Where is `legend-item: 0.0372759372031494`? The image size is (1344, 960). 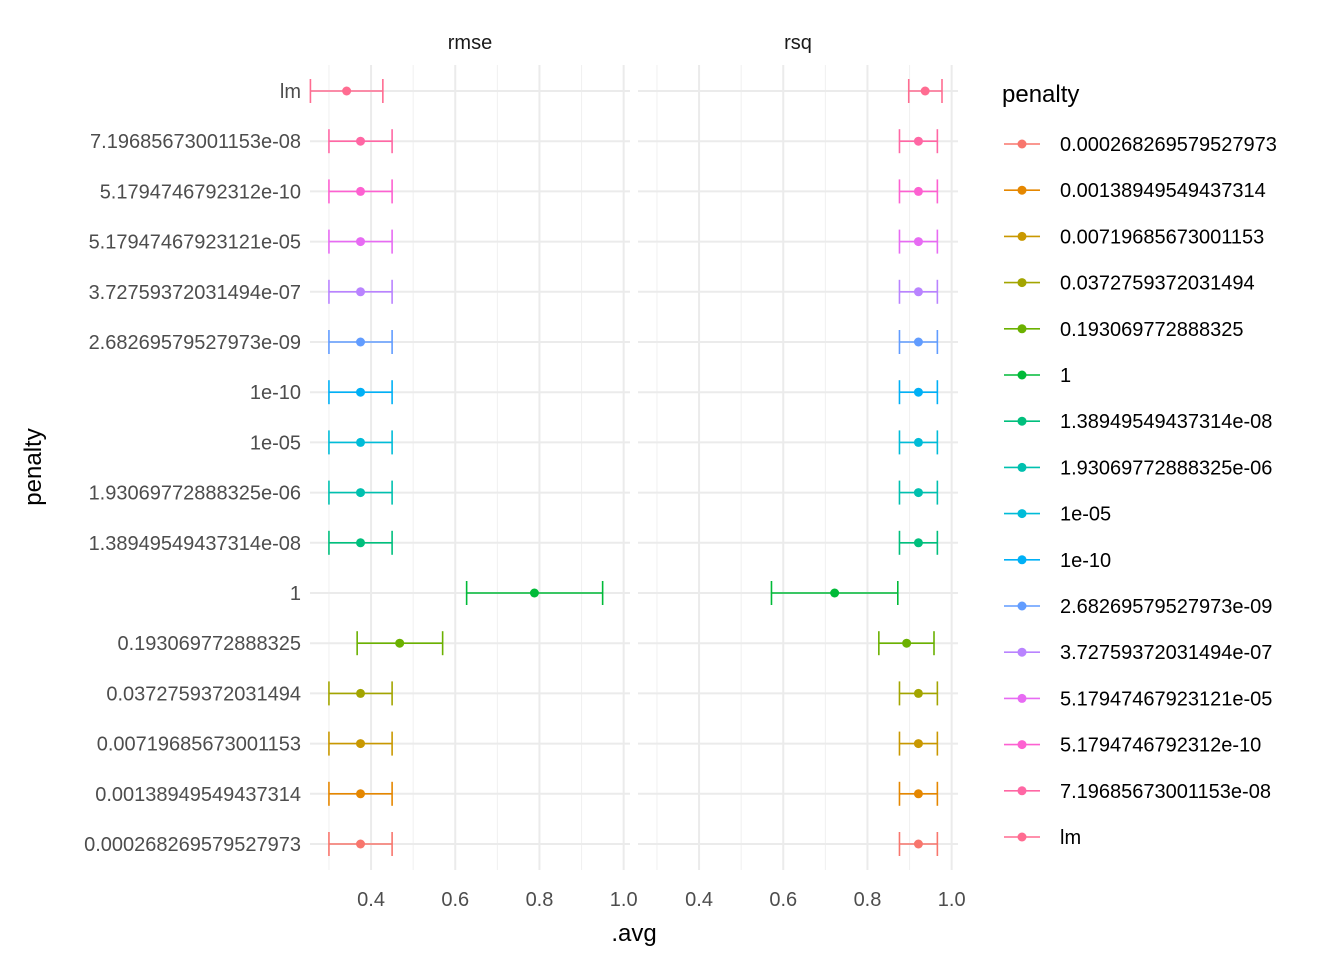
legend-item: 0.0372759372031494 is located at coordinates (1129, 284).